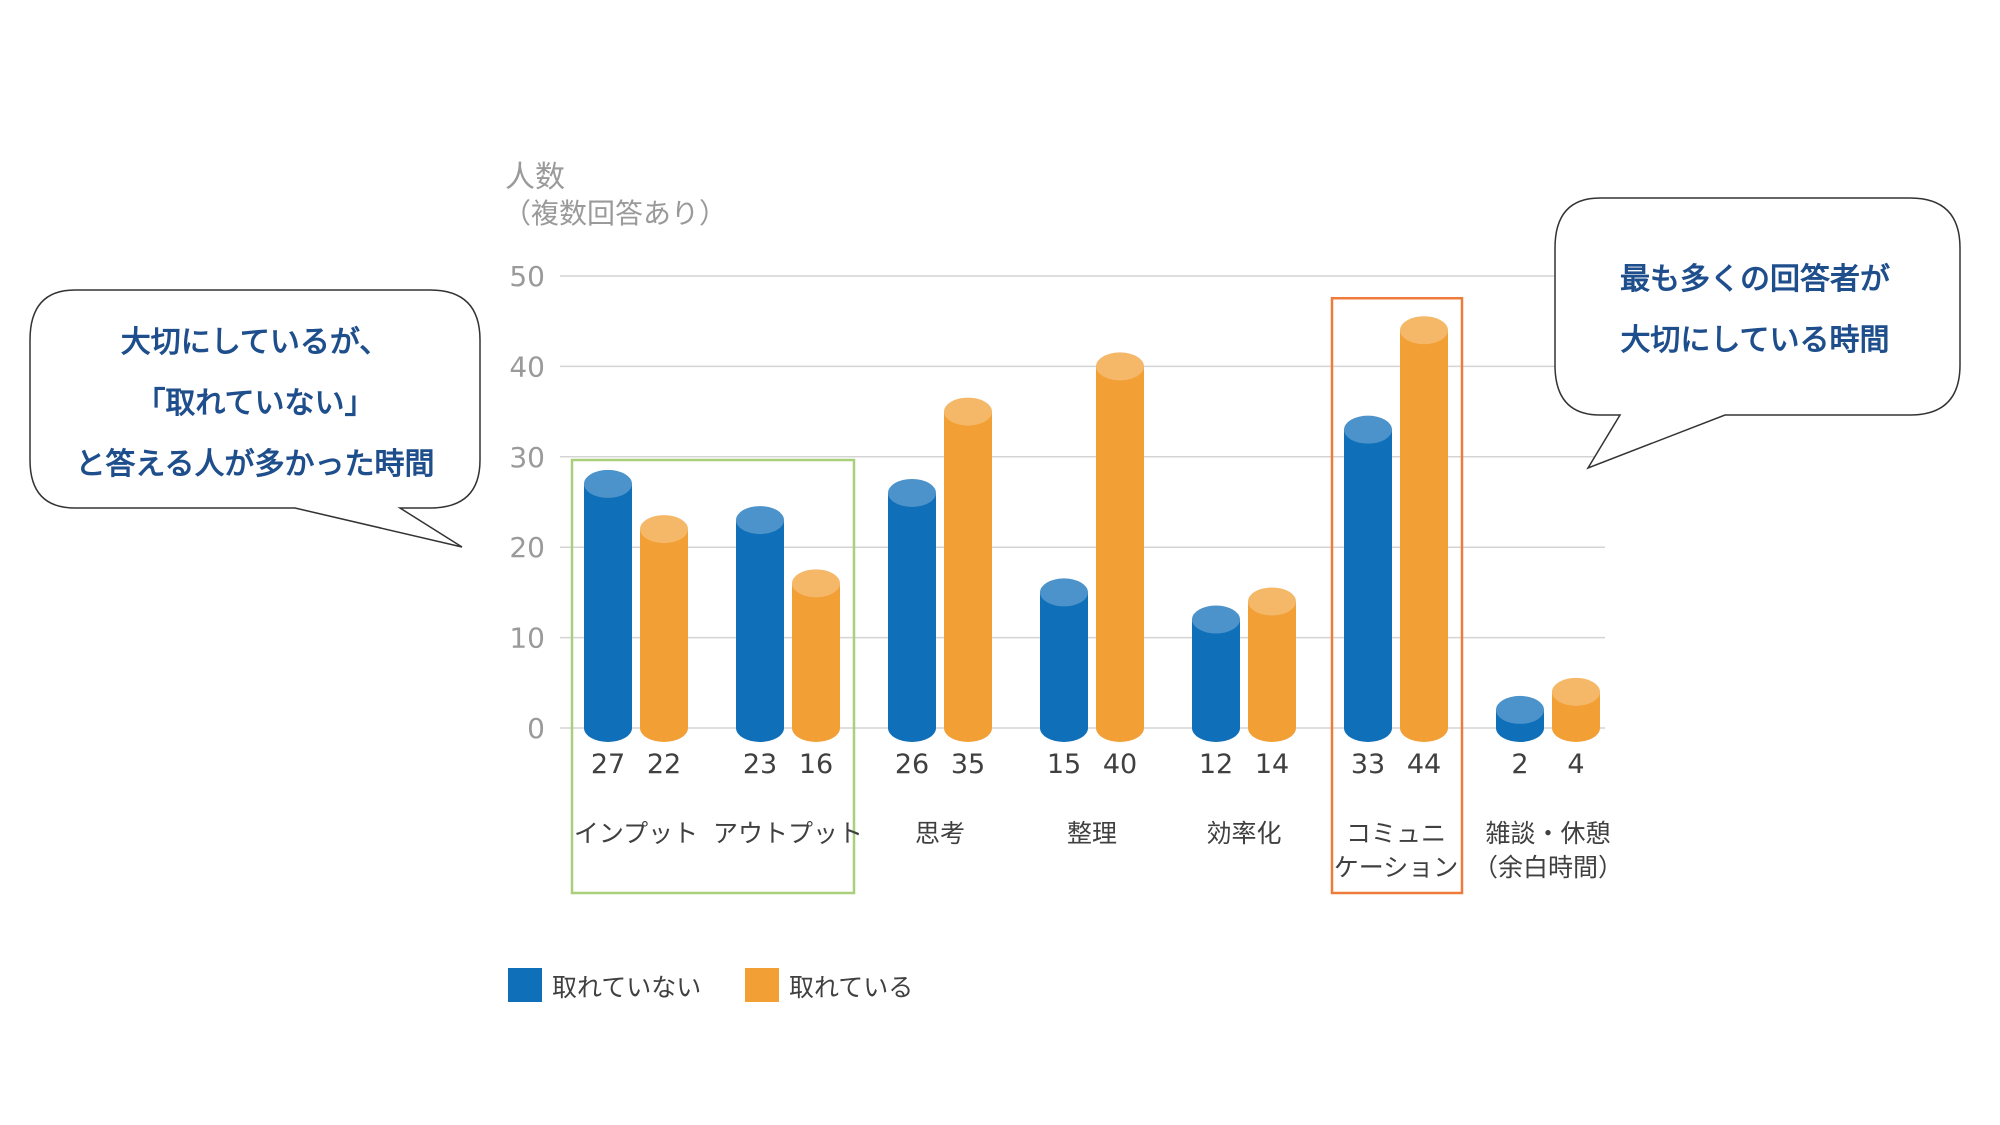  Describe the element at coordinates (1092, 833) in the screenshot. I see `category-label: 整理` at that location.